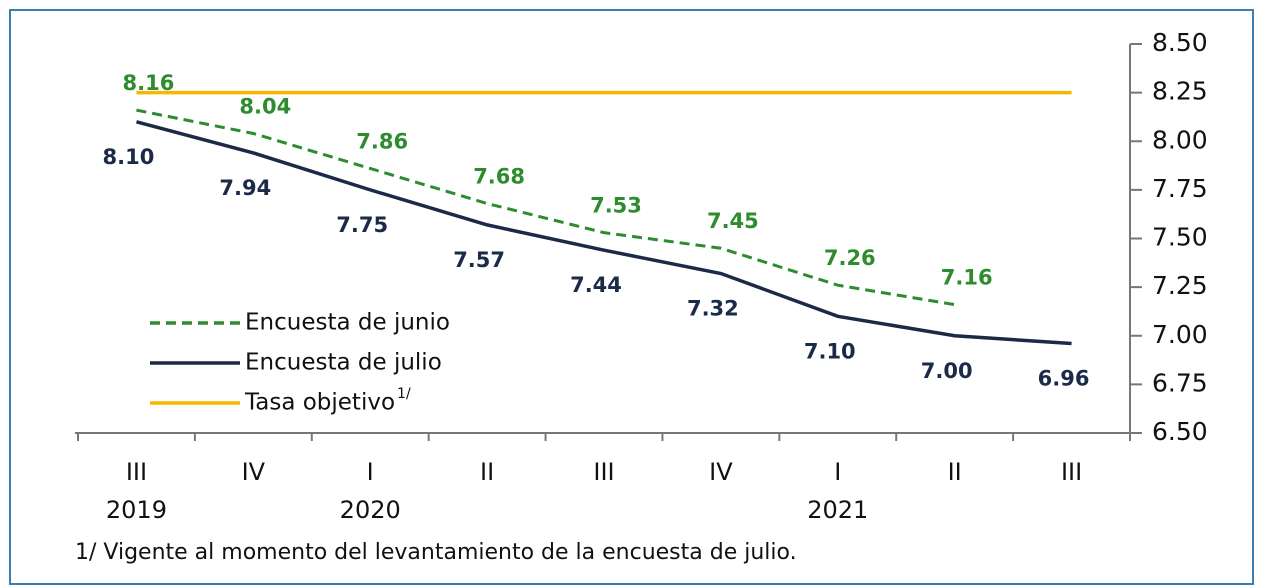 The image size is (1263, 586). What do you see at coordinates (1064, 379) in the screenshot?
I see `data-label: 6.96` at bounding box center [1064, 379].